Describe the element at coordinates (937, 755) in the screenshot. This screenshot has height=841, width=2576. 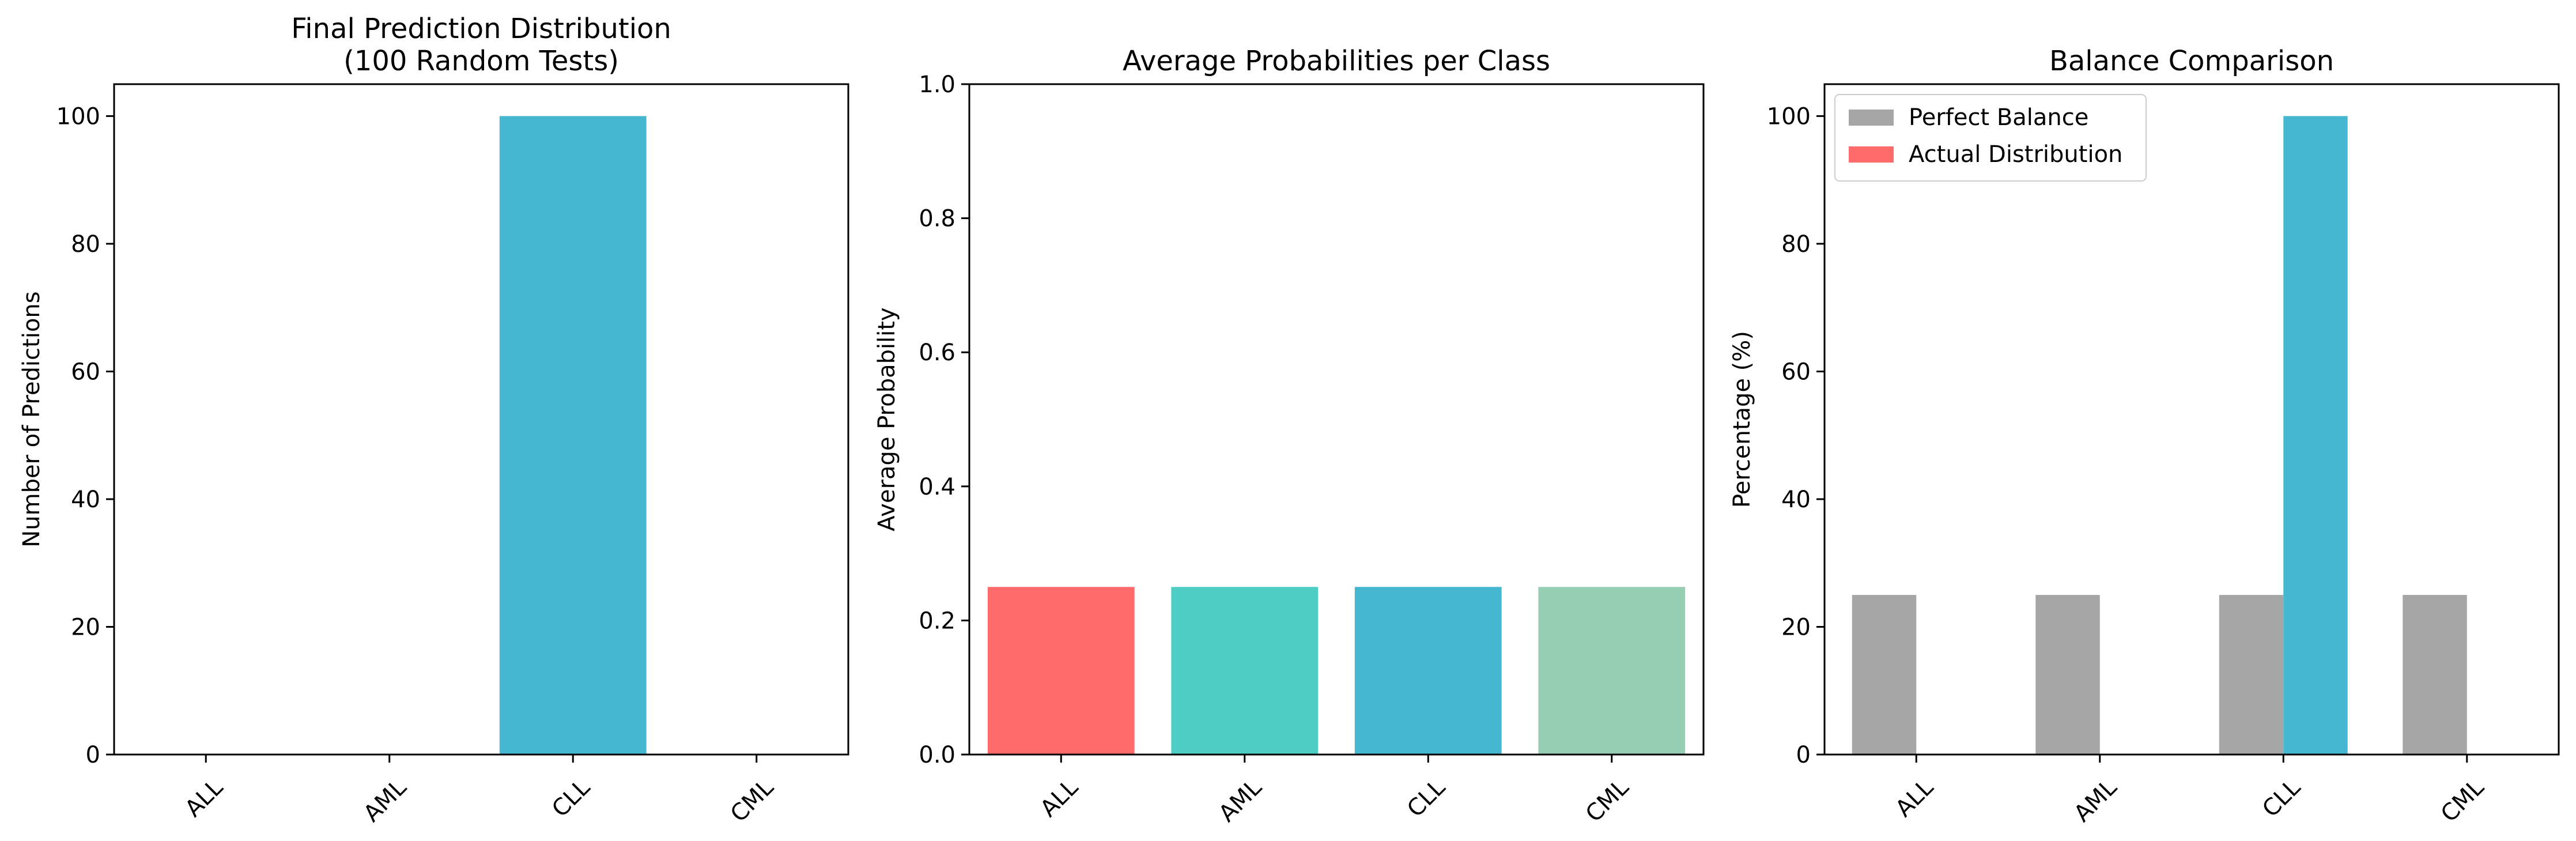
I see `y-tick-label: 0.0` at that location.